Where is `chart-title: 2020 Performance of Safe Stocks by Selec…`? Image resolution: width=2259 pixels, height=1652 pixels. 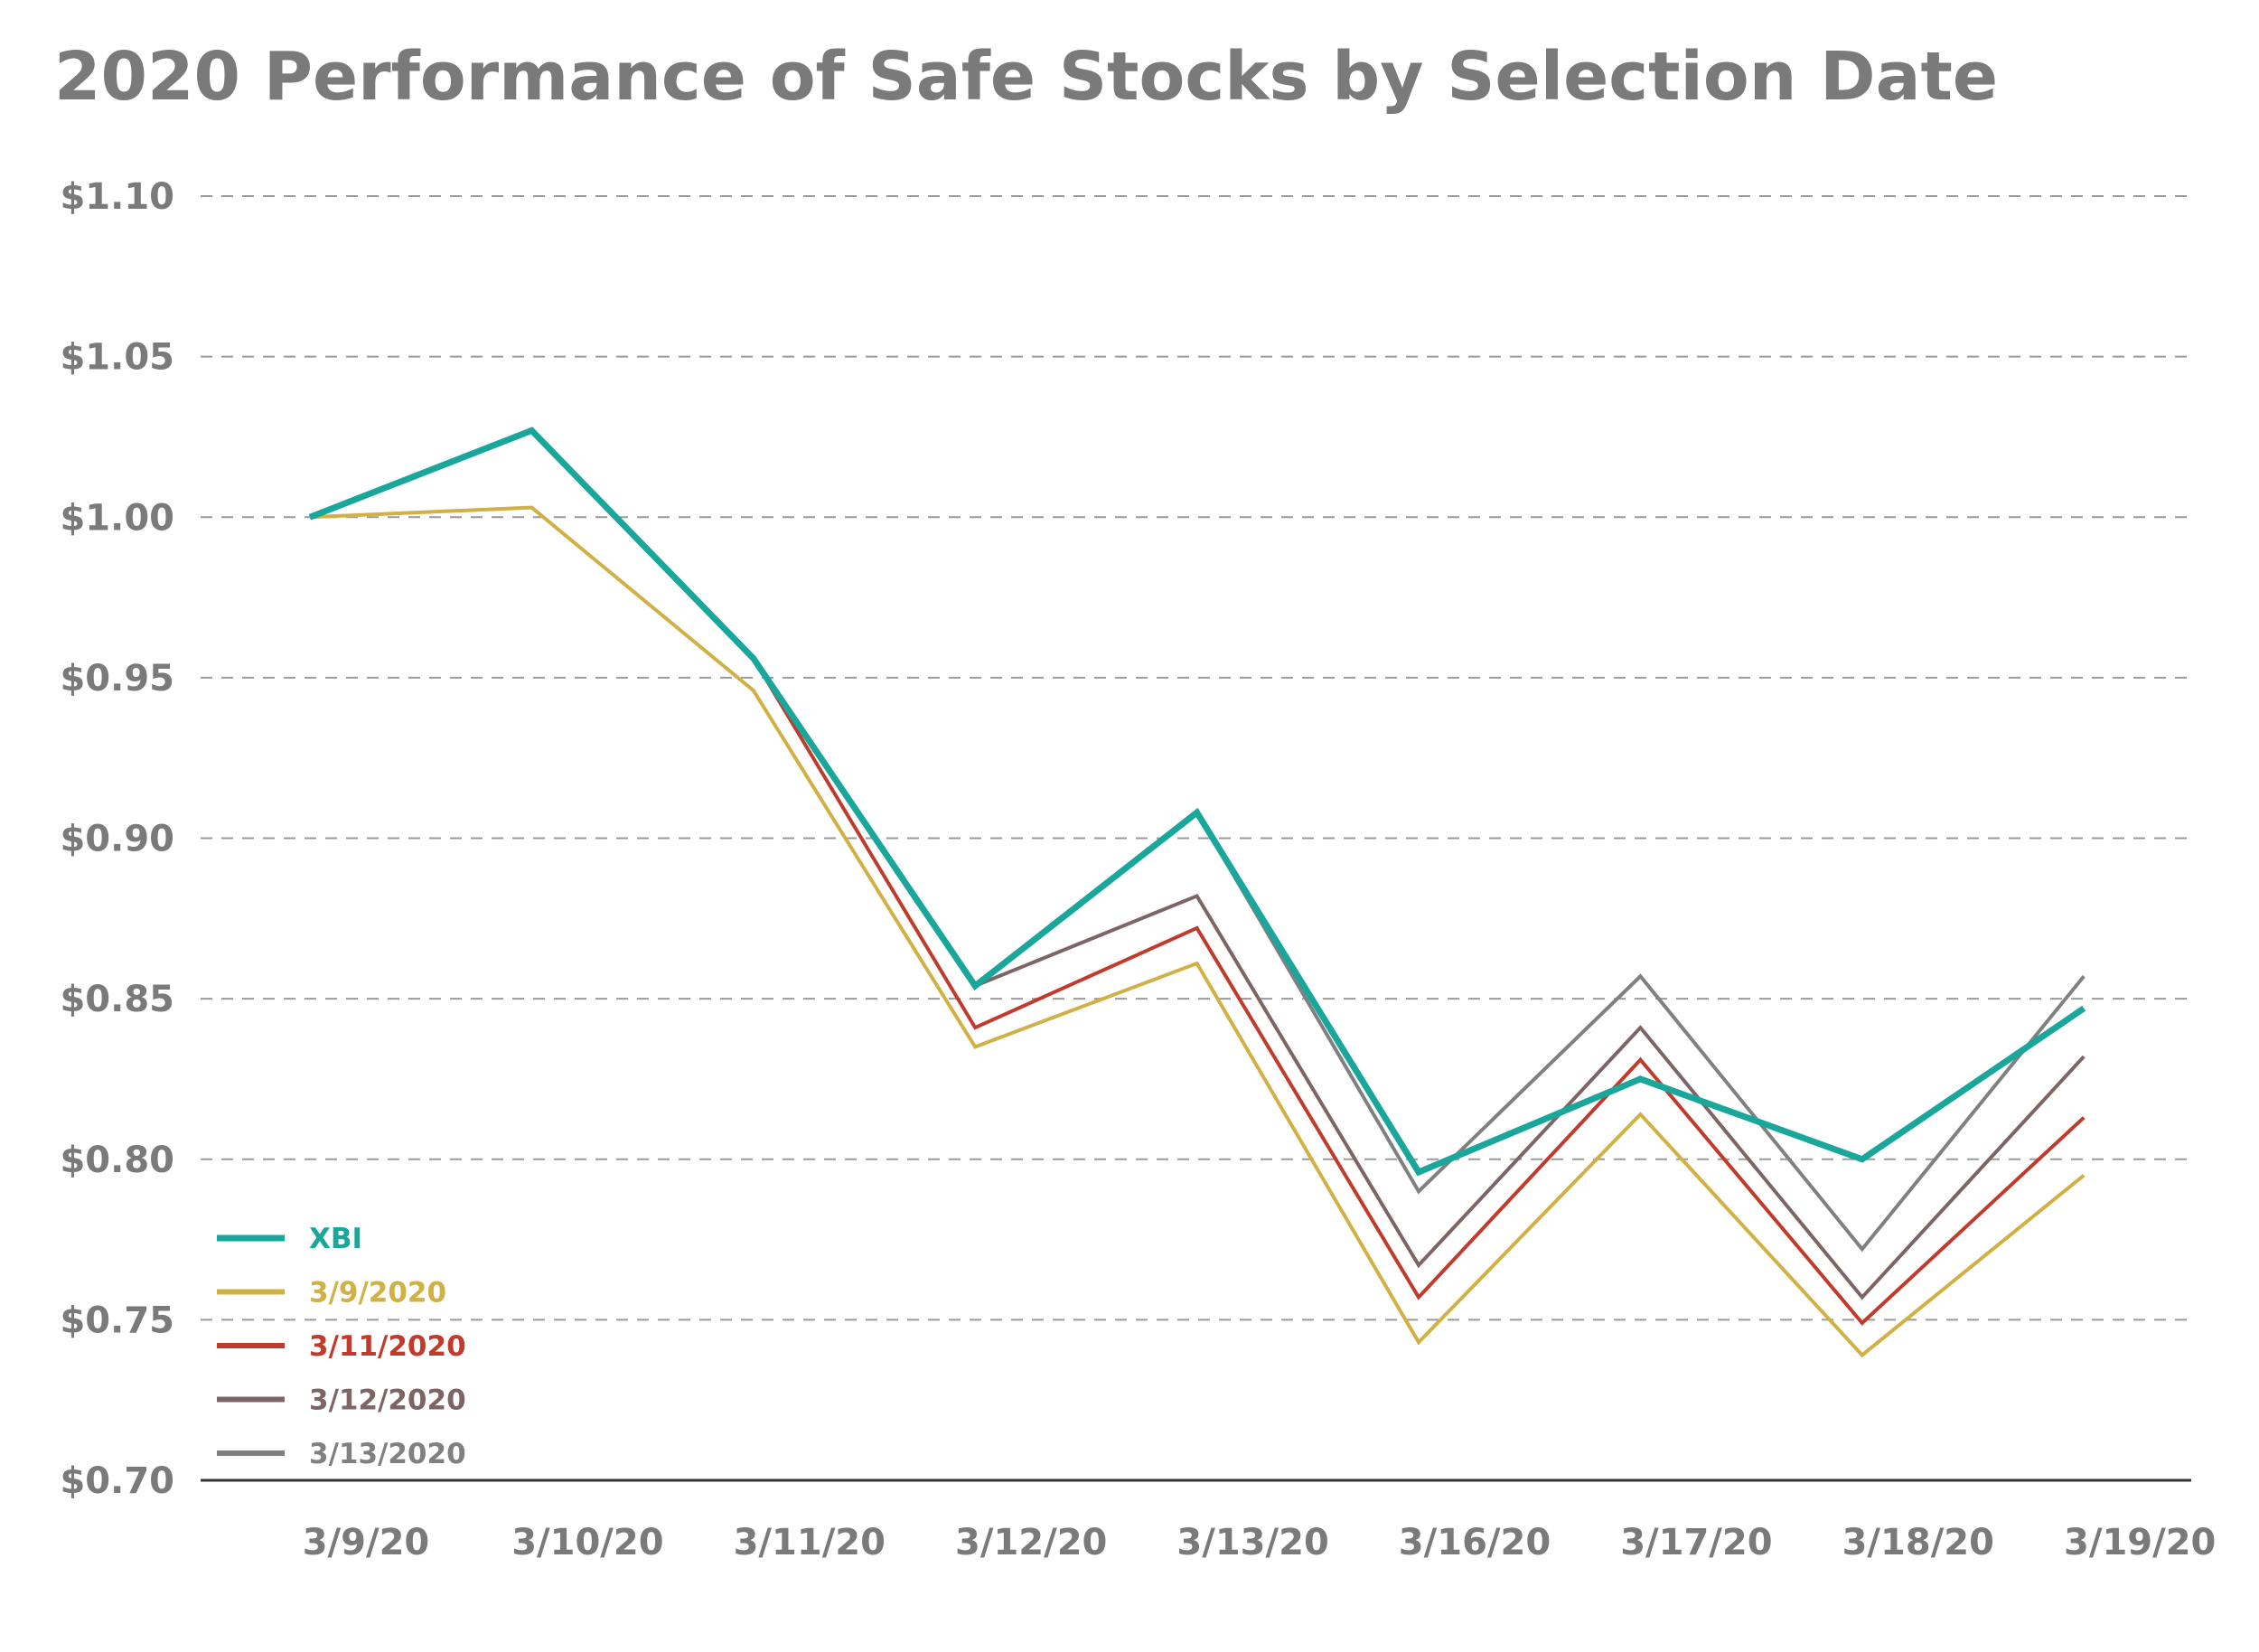
chart-title: 2020 Performance of Safe Stocks by Selec… is located at coordinates (1026, 77).